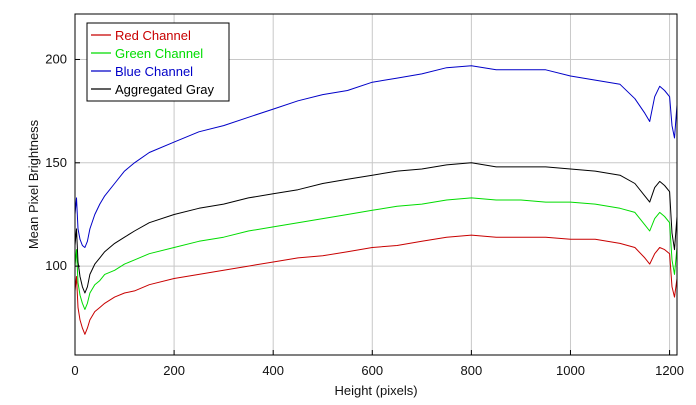 The image size is (696, 405). I want to click on y-axis-title: Mean Pixel Brightness, so click(33, 184).